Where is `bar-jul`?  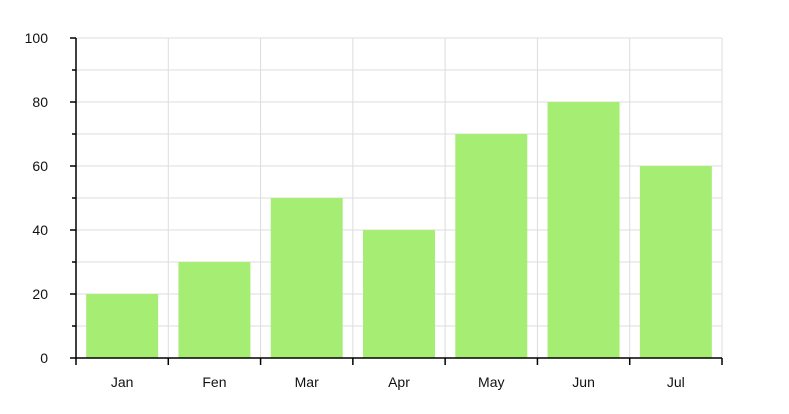
bar-jul is located at coordinates (675, 262).